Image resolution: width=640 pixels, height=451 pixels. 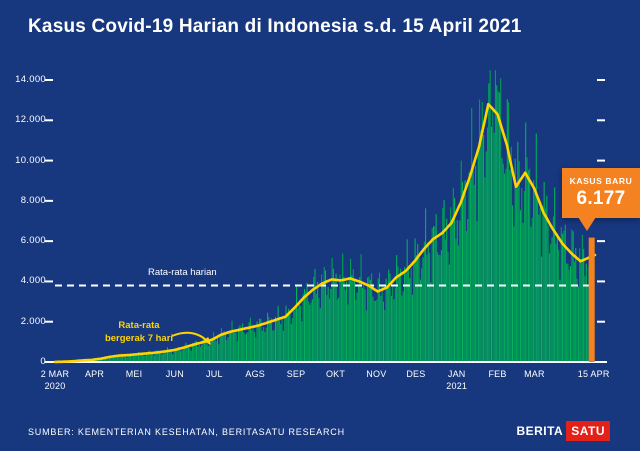 I want to click on logo-satu: SATU, so click(x=588, y=431).